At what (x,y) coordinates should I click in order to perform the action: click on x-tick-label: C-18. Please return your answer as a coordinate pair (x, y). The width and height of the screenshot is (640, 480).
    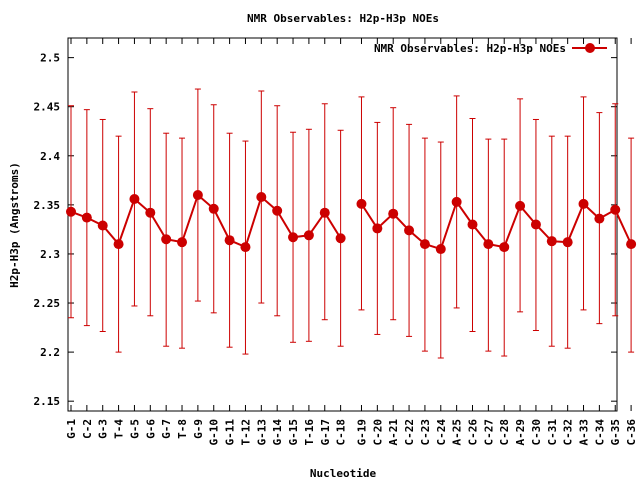
    Looking at the image, I should click on (341, 432).